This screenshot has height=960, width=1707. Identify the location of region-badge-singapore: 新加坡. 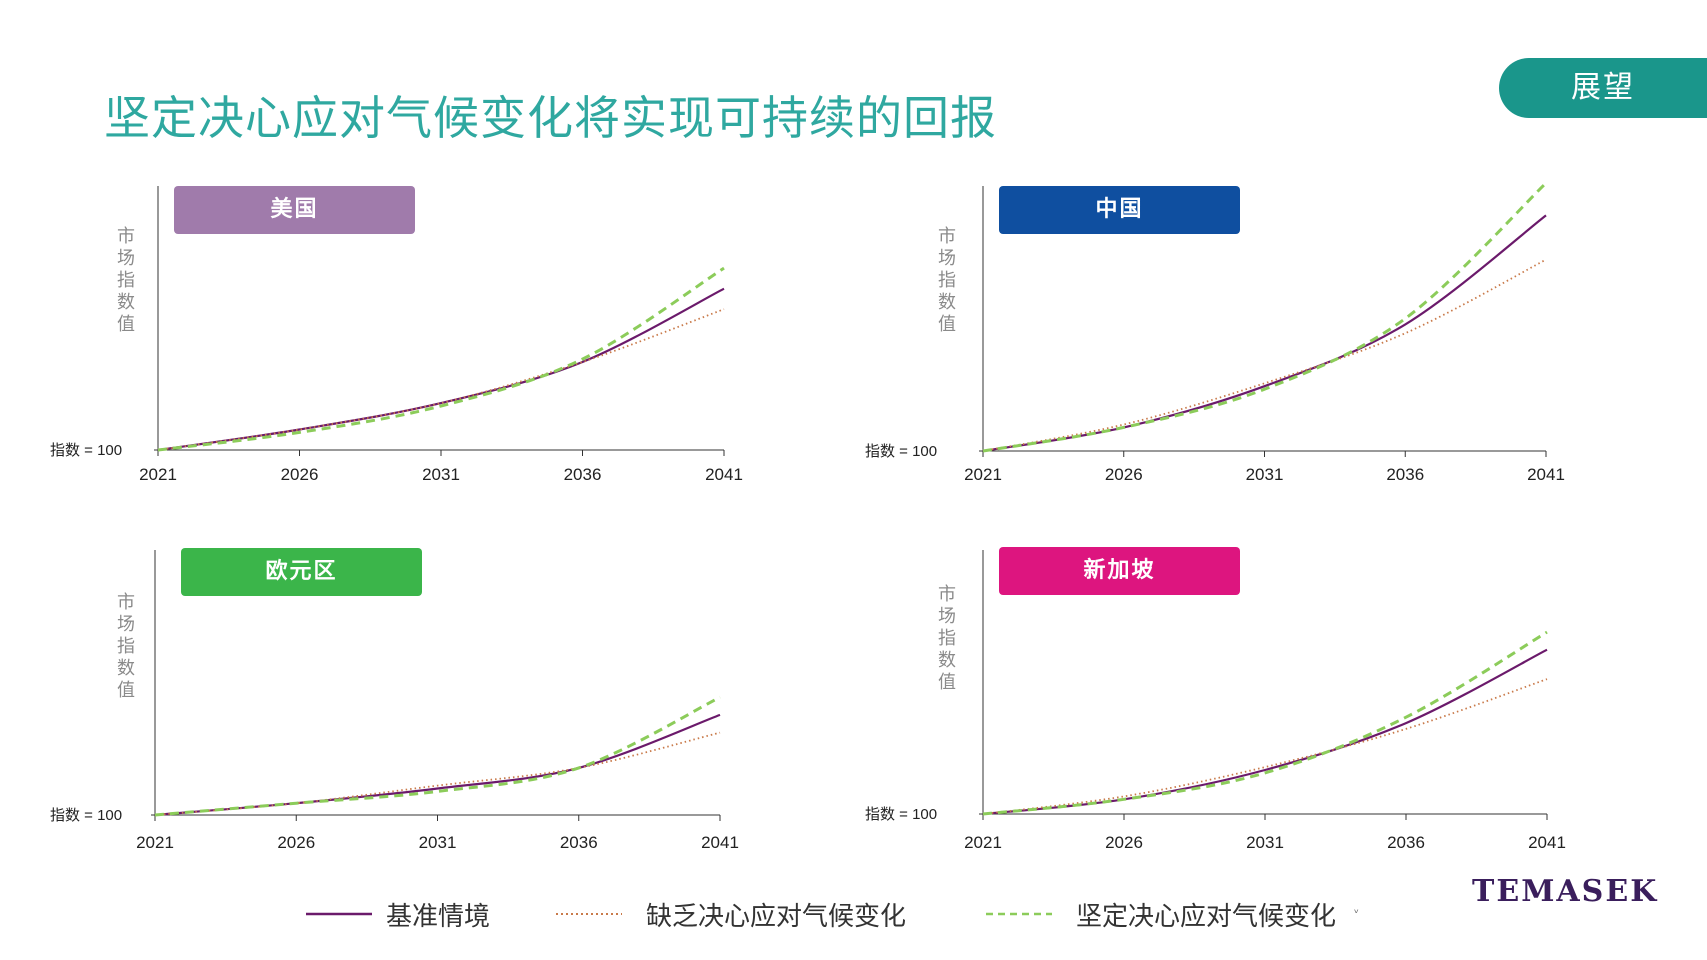
(1119, 571).